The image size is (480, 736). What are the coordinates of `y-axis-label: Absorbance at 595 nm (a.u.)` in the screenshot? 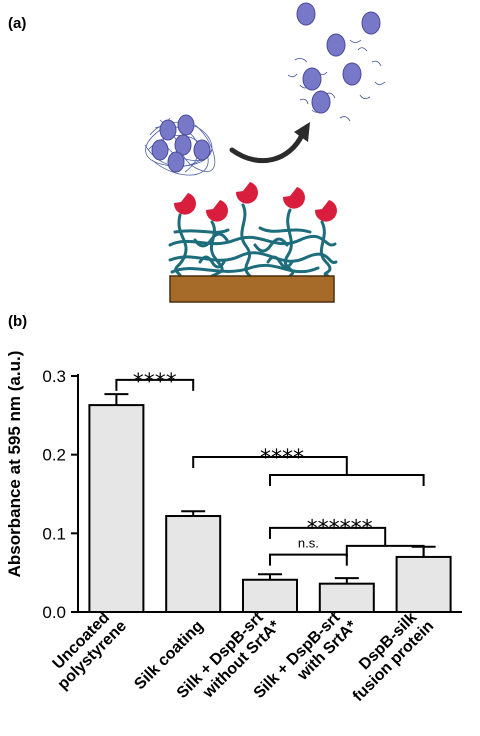 It's located at (14, 464).